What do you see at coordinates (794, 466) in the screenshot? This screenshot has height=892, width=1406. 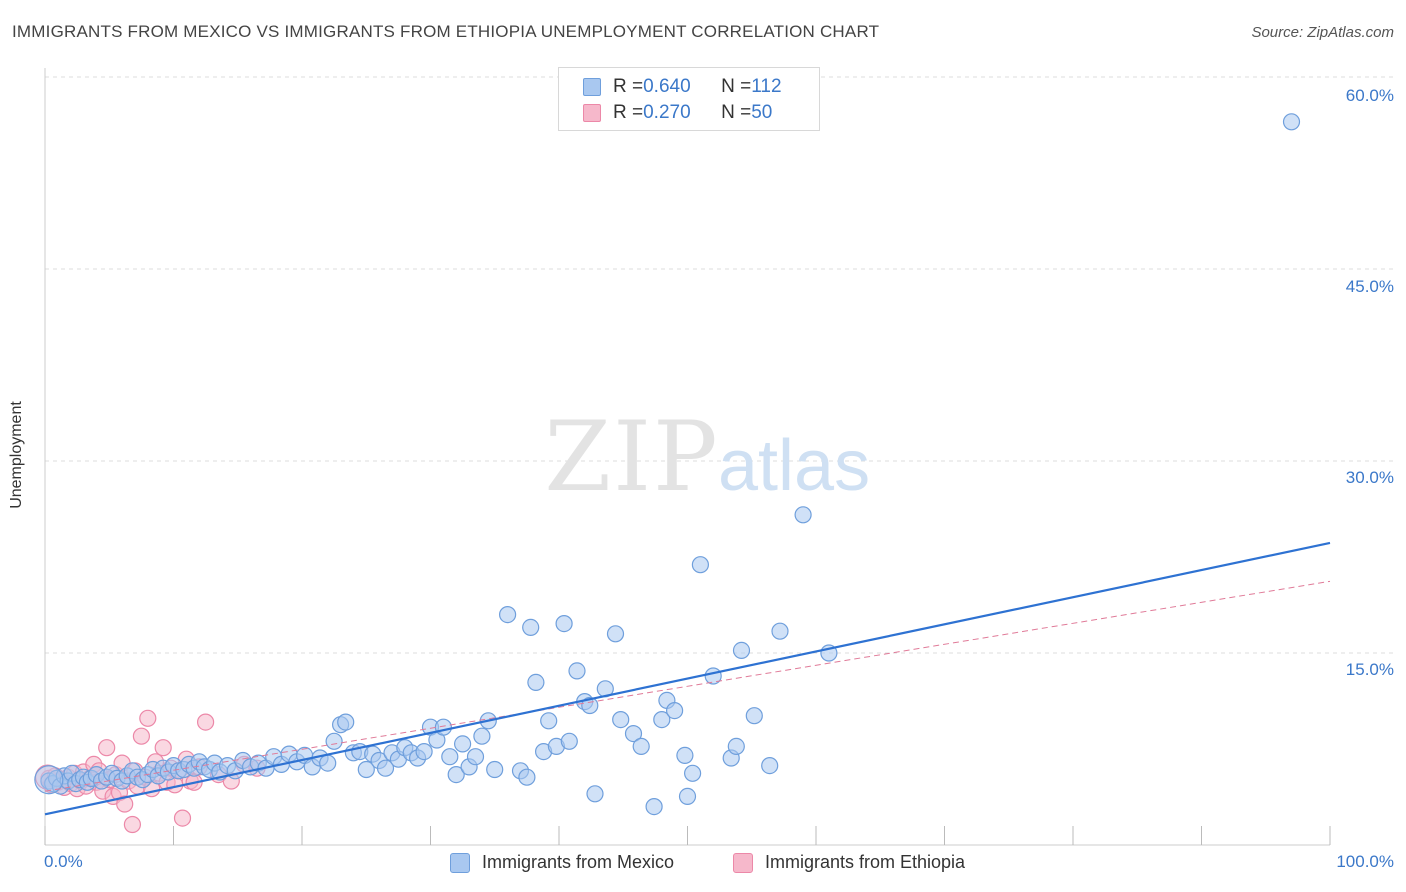 I see `watermark-atlas: atlas` at bounding box center [794, 466].